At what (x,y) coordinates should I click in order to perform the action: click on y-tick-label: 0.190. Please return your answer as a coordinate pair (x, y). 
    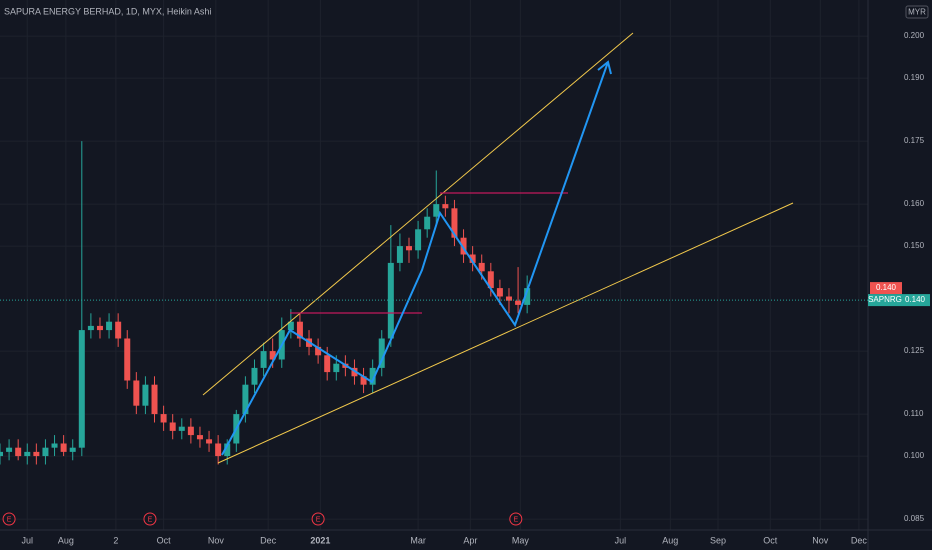
    Looking at the image, I should click on (914, 77).